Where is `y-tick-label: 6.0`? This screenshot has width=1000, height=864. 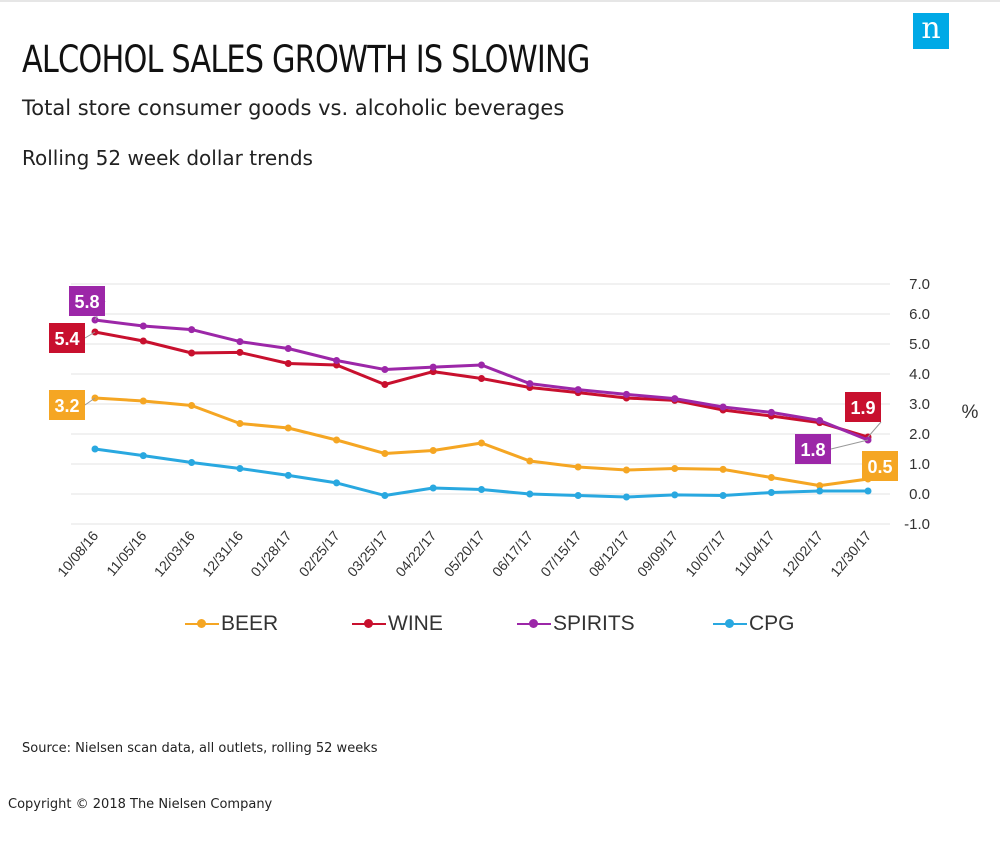 y-tick-label: 6.0 is located at coordinates (919, 314).